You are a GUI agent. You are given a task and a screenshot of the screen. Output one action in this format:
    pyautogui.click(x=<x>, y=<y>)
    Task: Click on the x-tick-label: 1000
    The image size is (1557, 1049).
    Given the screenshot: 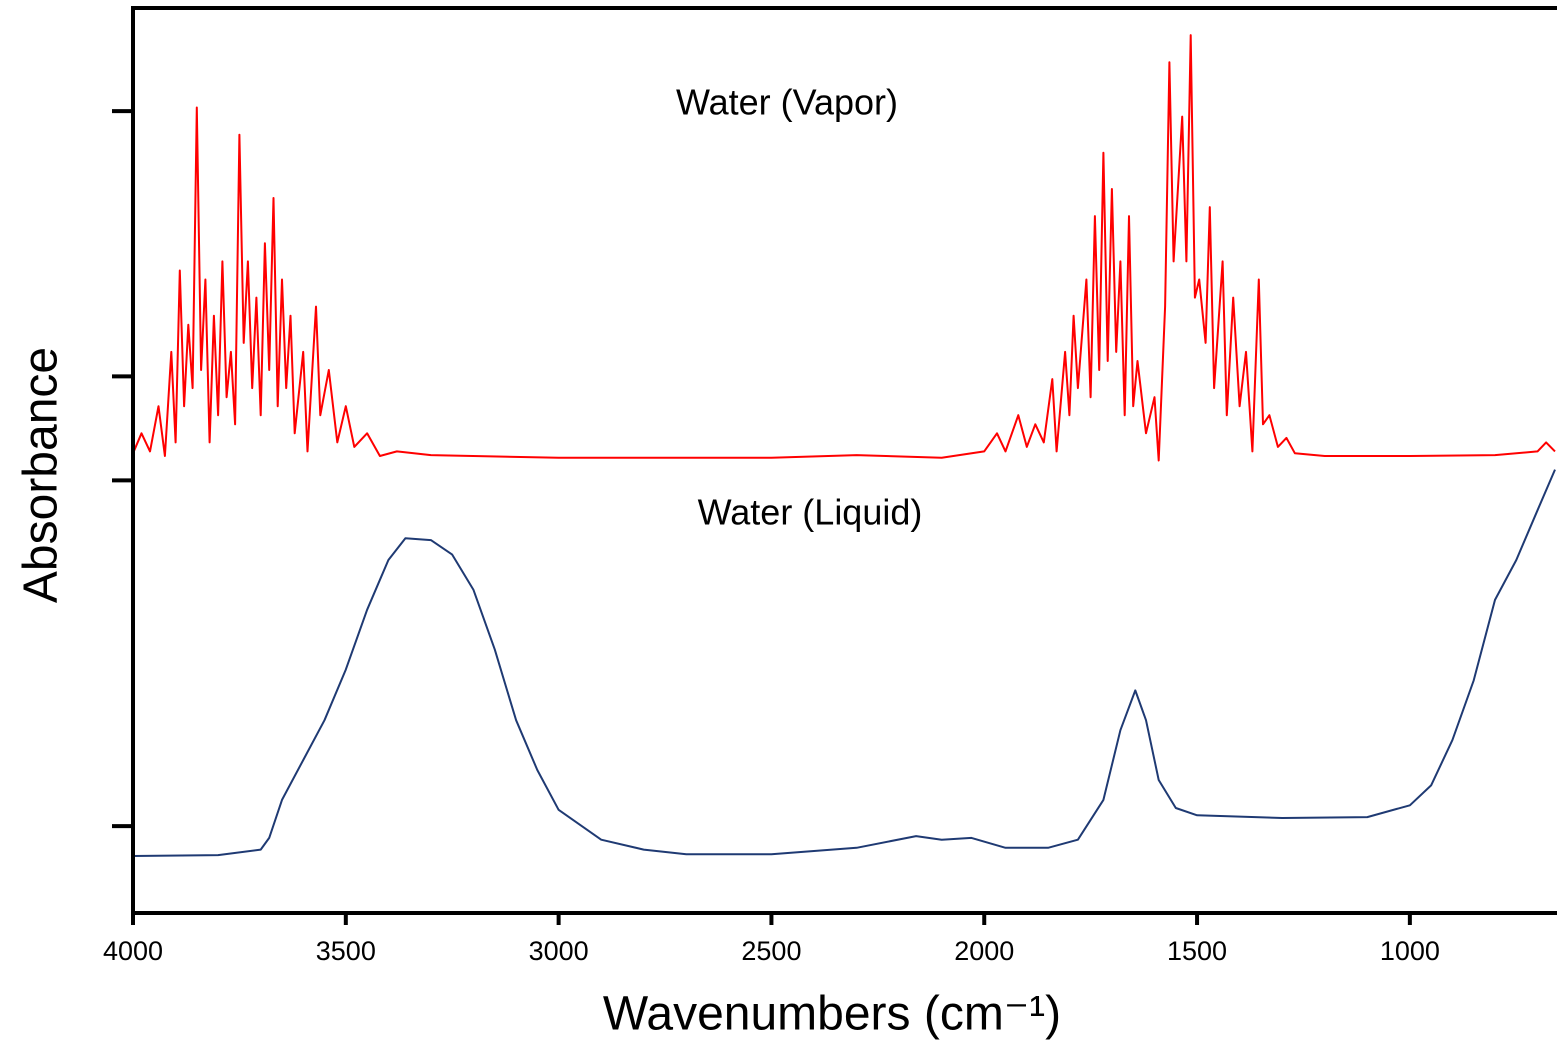 What is the action you would take?
    pyautogui.click(x=1410, y=951)
    